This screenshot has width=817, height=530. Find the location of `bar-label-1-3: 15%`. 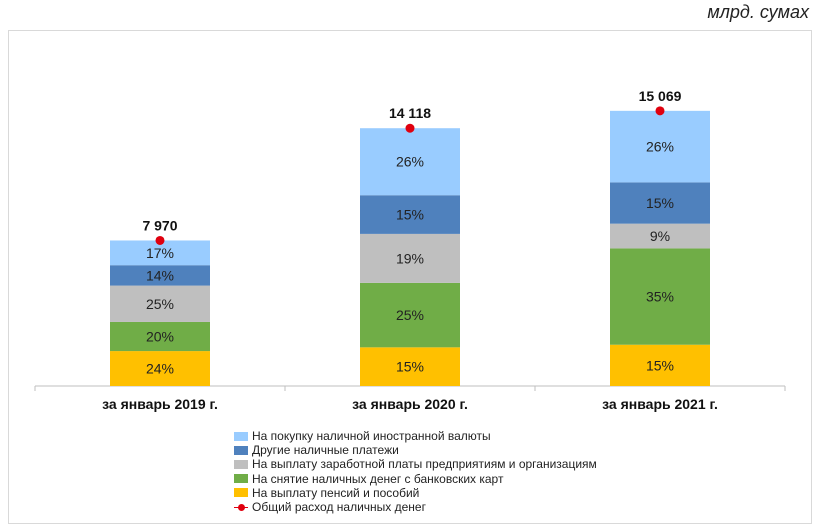

bar-label-1-3: 15% is located at coordinates (410, 215).